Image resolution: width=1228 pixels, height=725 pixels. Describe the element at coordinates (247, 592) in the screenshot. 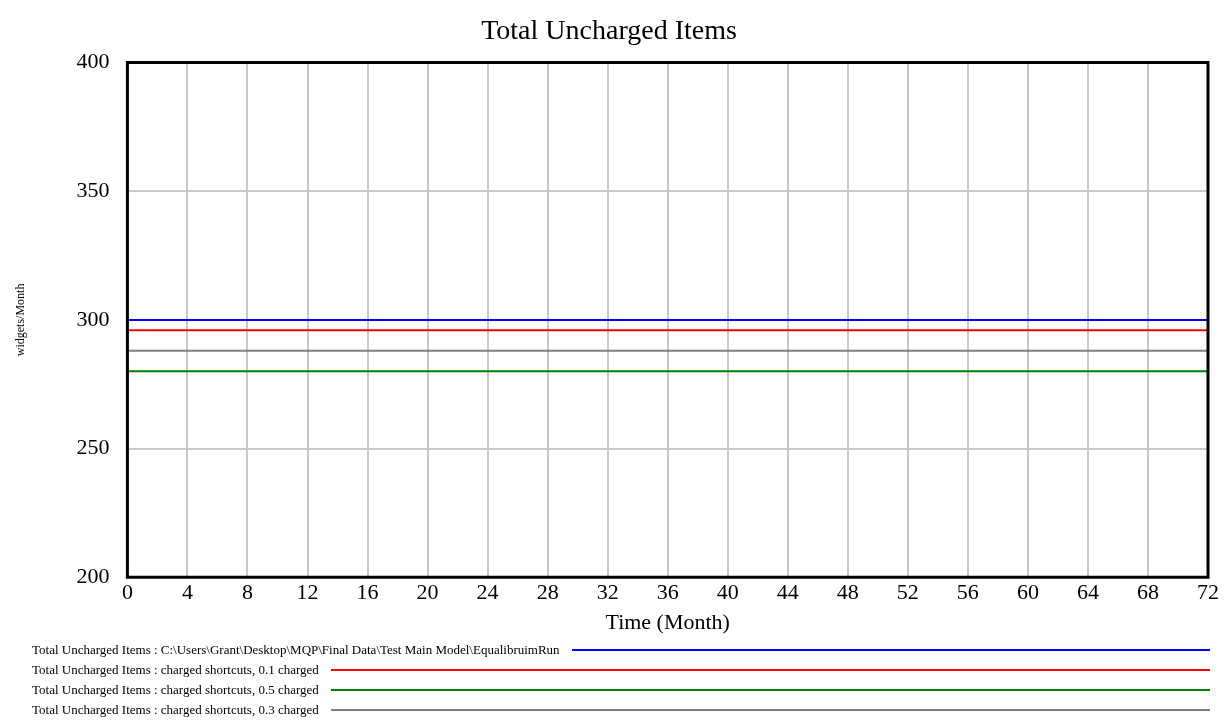

I see `x-tick-label: 8` at that location.